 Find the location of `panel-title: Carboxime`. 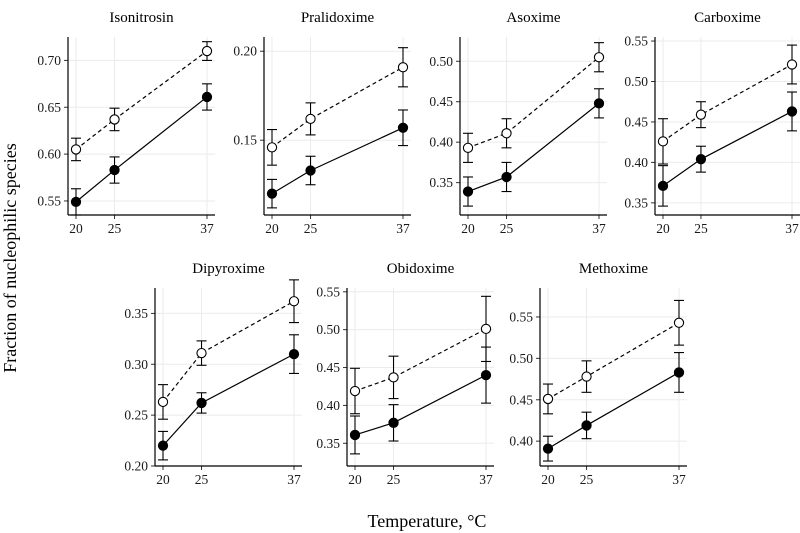

panel-title: Carboxime is located at coordinates (727, 18).